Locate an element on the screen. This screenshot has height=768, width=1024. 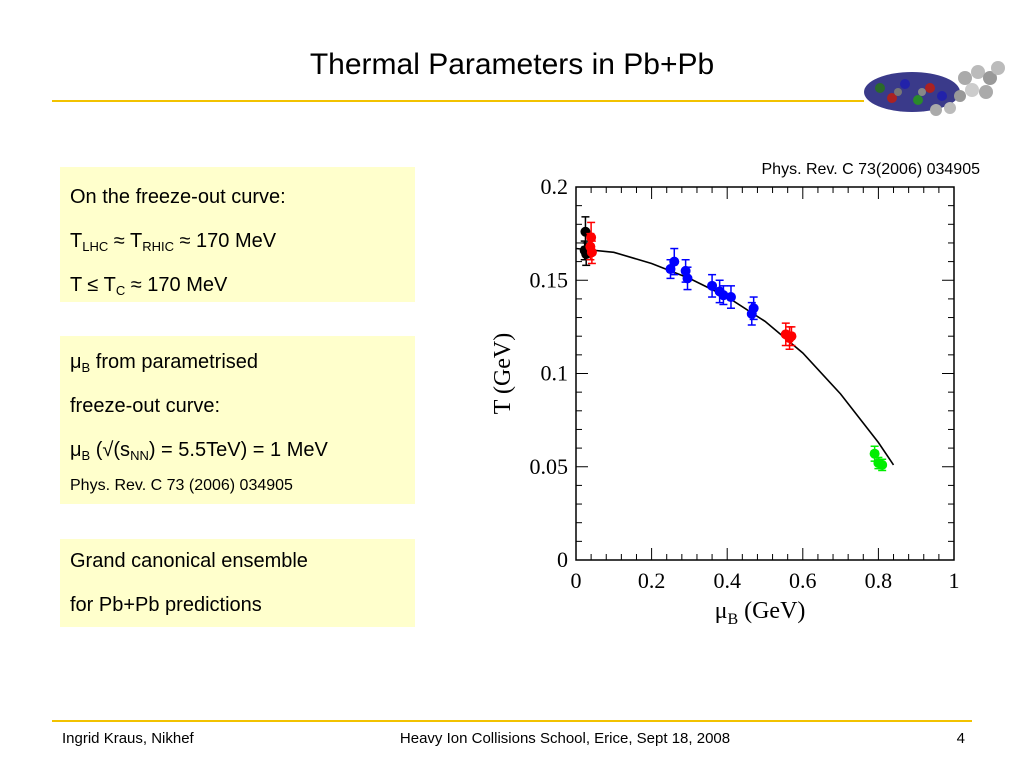
y-tick-label: 0.2 is located at coordinates (555, 186).